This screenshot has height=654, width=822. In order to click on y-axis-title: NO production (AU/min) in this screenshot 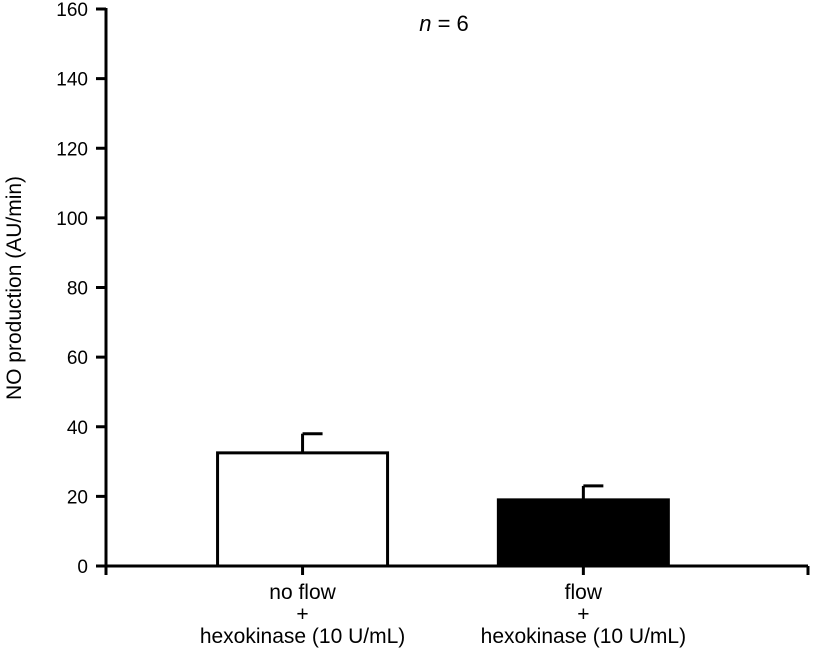, I will do `click(14, 288)`.